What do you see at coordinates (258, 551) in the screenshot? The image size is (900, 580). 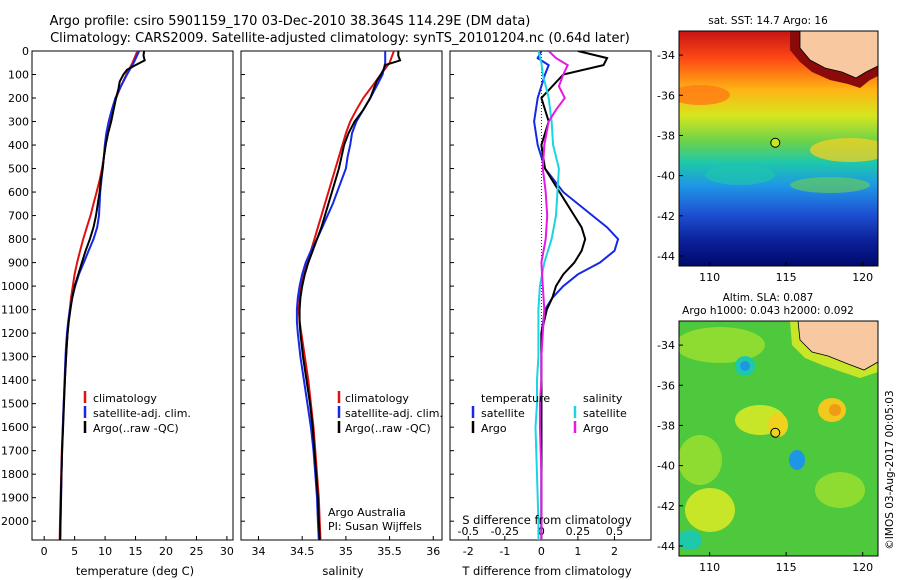 I see `x-tick-label: 34` at bounding box center [258, 551].